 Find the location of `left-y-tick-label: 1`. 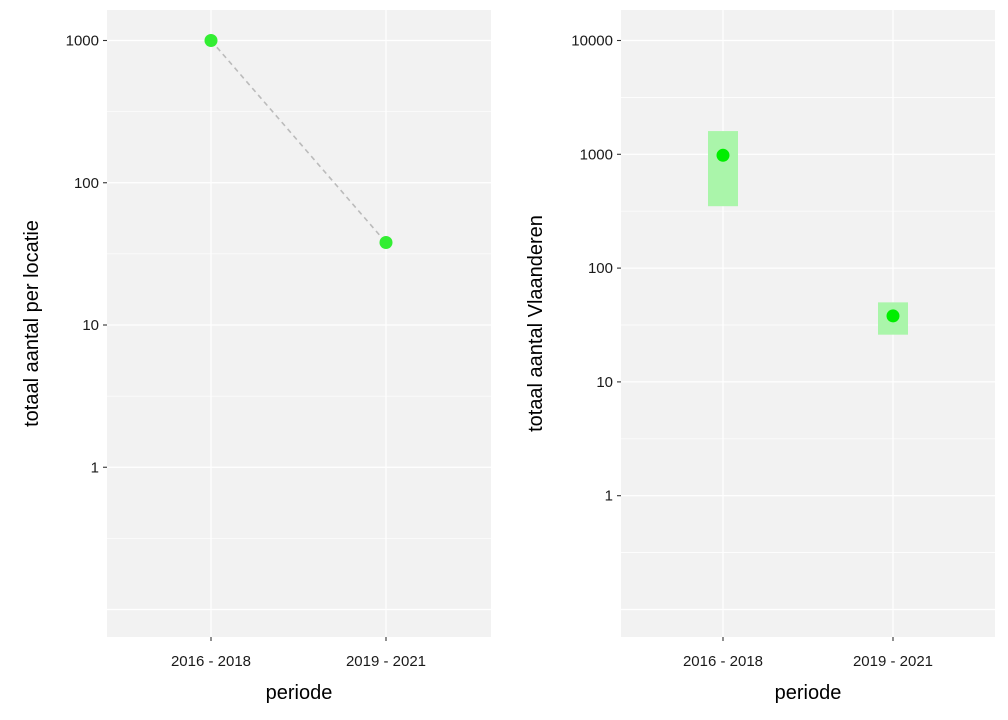

left-y-tick-label: 1 is located at coordinates (95, 467).